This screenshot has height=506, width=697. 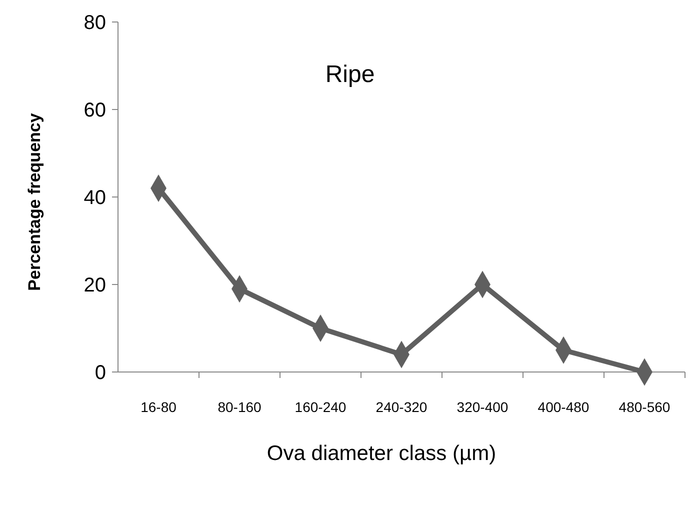 What do you see at coordinates (564, 407) in the screenshot?
I see `x-tick-label: 400-480` at bounding box center [564, 407].